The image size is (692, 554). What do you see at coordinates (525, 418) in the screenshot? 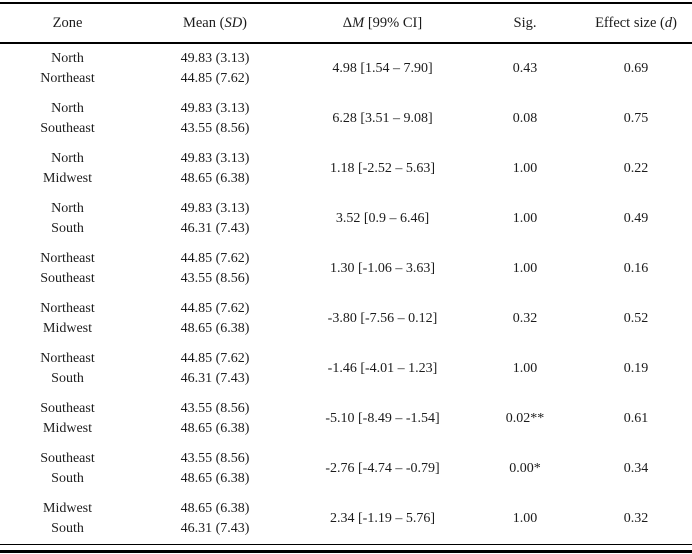
I see `sig-cell: 0.02**` at bounding box center [525, 418].